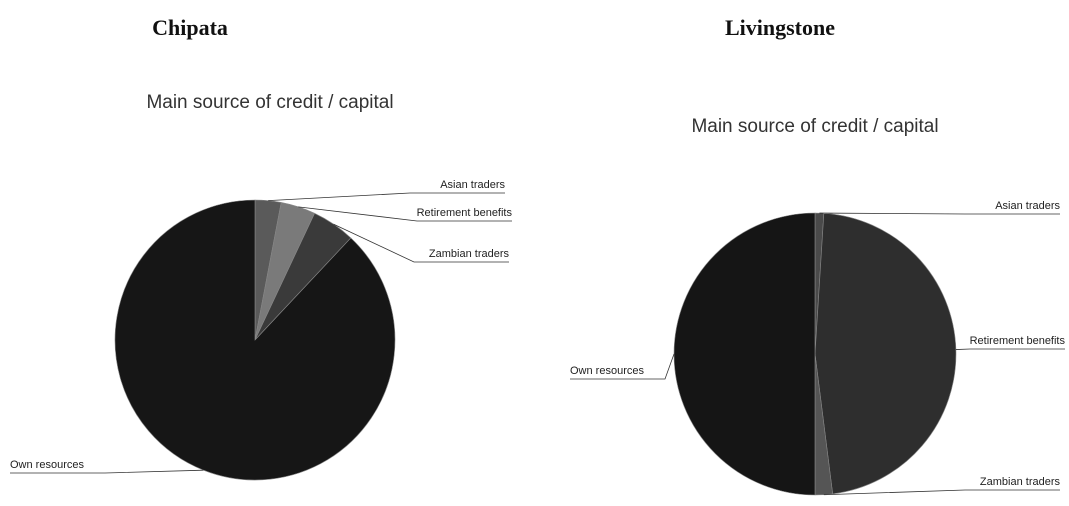 The height and width of the screenshot is (506, 1069). I want to click on location-heading: Chipata, so click(190, 27).